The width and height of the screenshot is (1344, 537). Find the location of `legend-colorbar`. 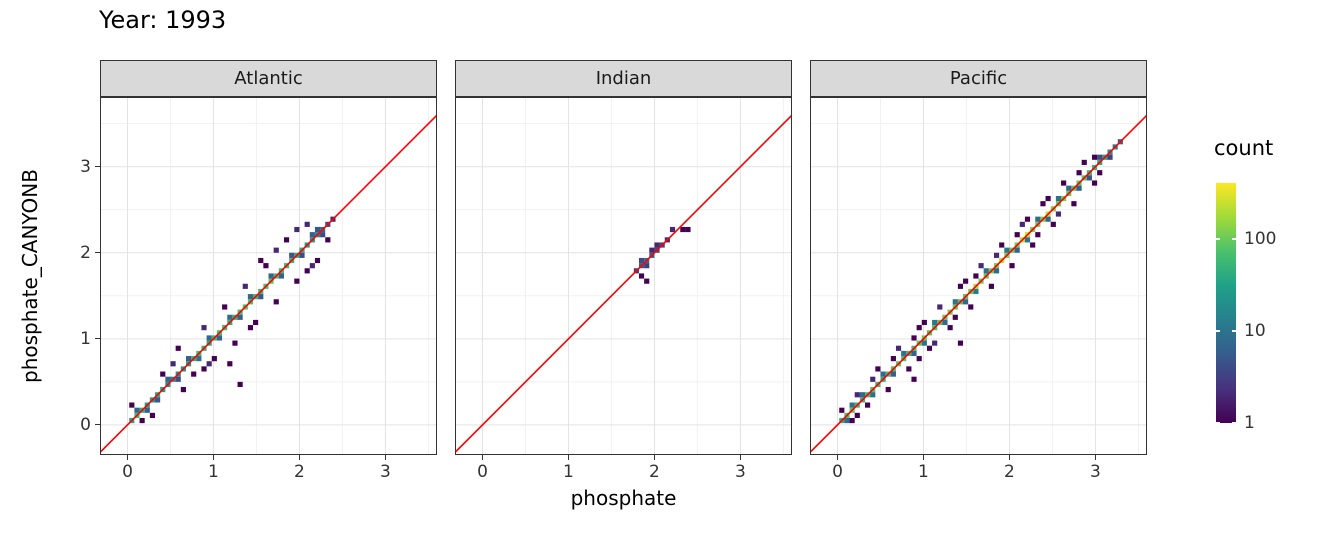

legend-colorbar is located at coordinates (1226, 303).